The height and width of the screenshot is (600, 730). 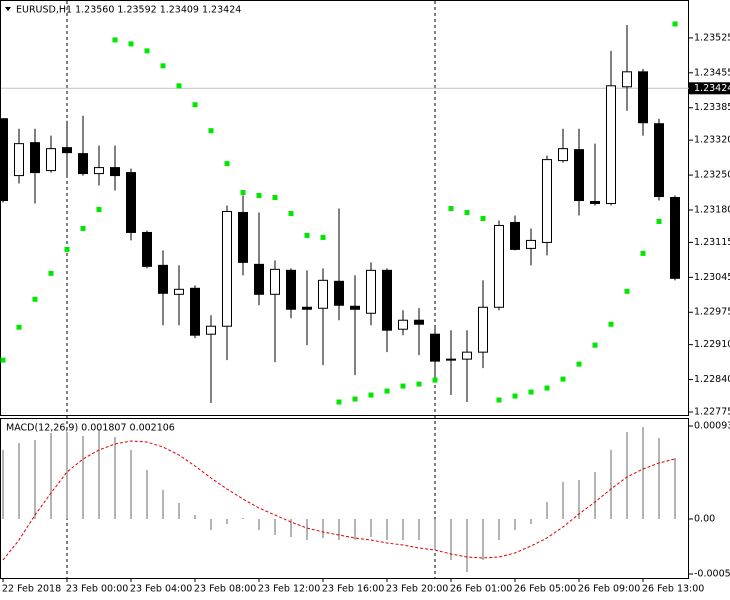 I want to click on y-tick-label: 1.22975, so click(x=712, y=312).